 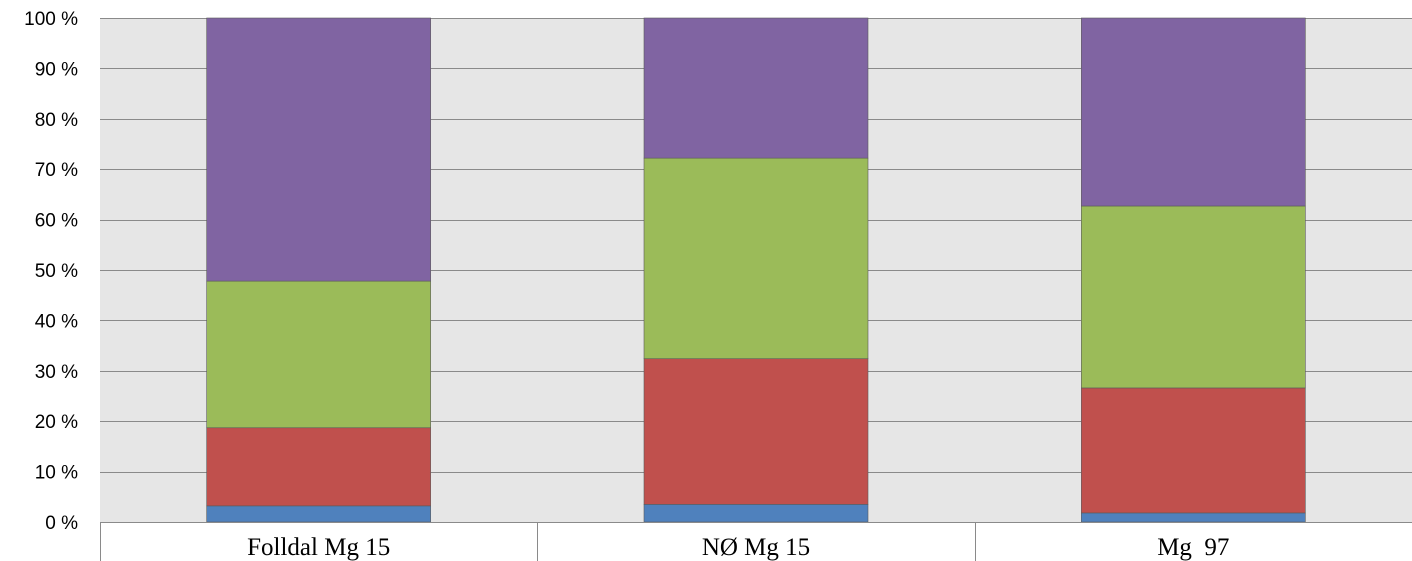 What do you see at coordinates (56, 120) in the screenshot?
I see `y-tick-label: 80 %` at bounding box center [56, 120].